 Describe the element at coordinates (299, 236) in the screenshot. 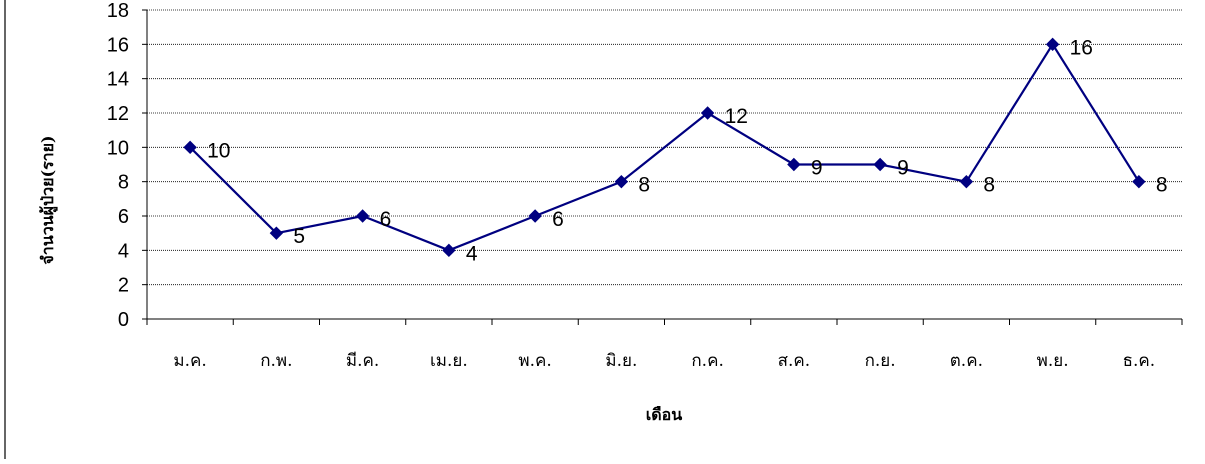

I see `data-label: 5` at that location.